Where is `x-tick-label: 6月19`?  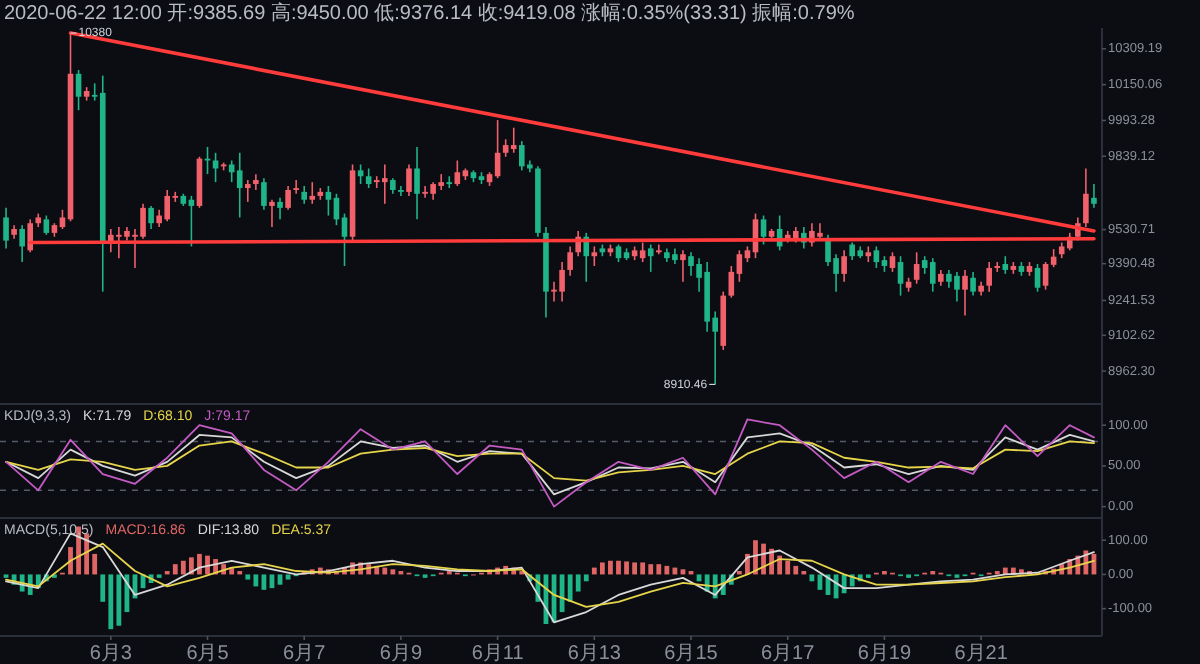
x-tick-label: 6月19 is located at coordinates (884, 653).